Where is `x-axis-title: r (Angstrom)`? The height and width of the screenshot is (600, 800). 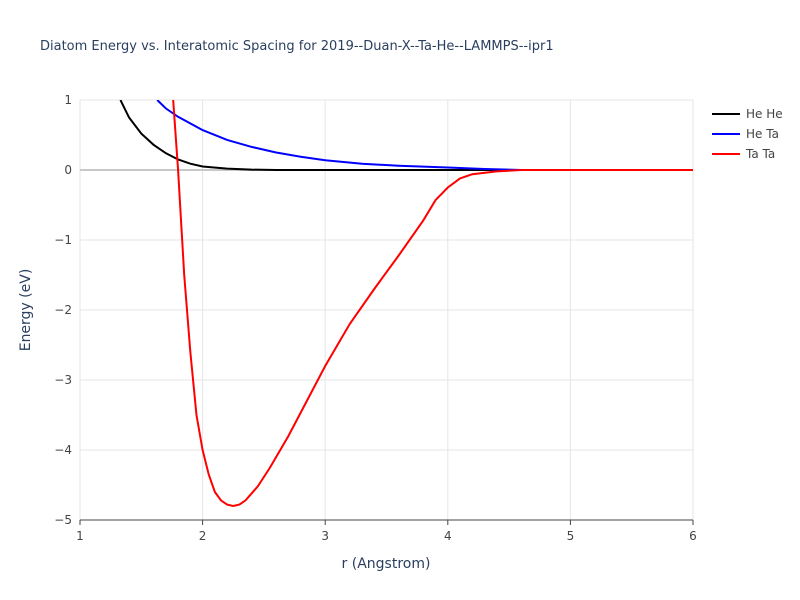 x-axis-title: r (Angstrom) is located at coordinates (386, 564).